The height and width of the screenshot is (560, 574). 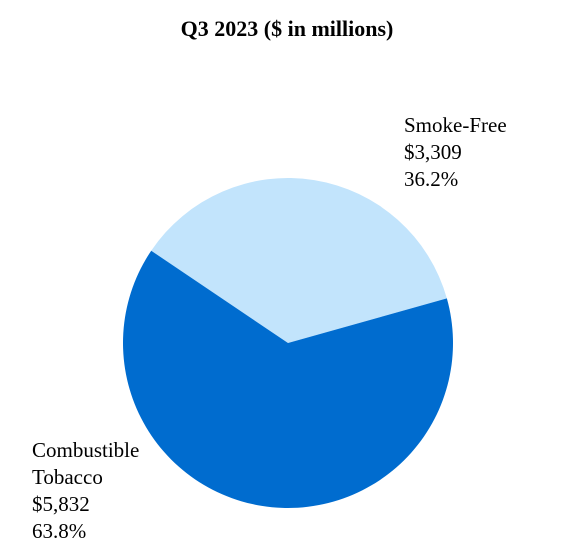 What do you see at coordinates (287, 28) in the screenshot?
I see `chart-title: Q3 2023 ($ in millions)` at bounding box center [287, 28].